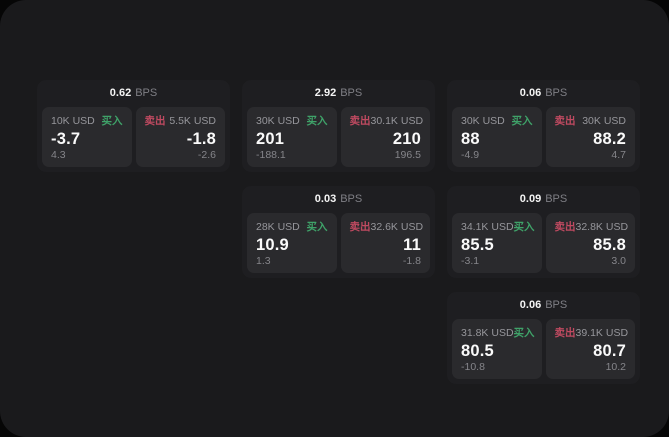  Describe the element at coordinates (292, 243) in the screenshot. I see `buy-quote-tile: 28K USD 买入 10.9 1.3` at that location.